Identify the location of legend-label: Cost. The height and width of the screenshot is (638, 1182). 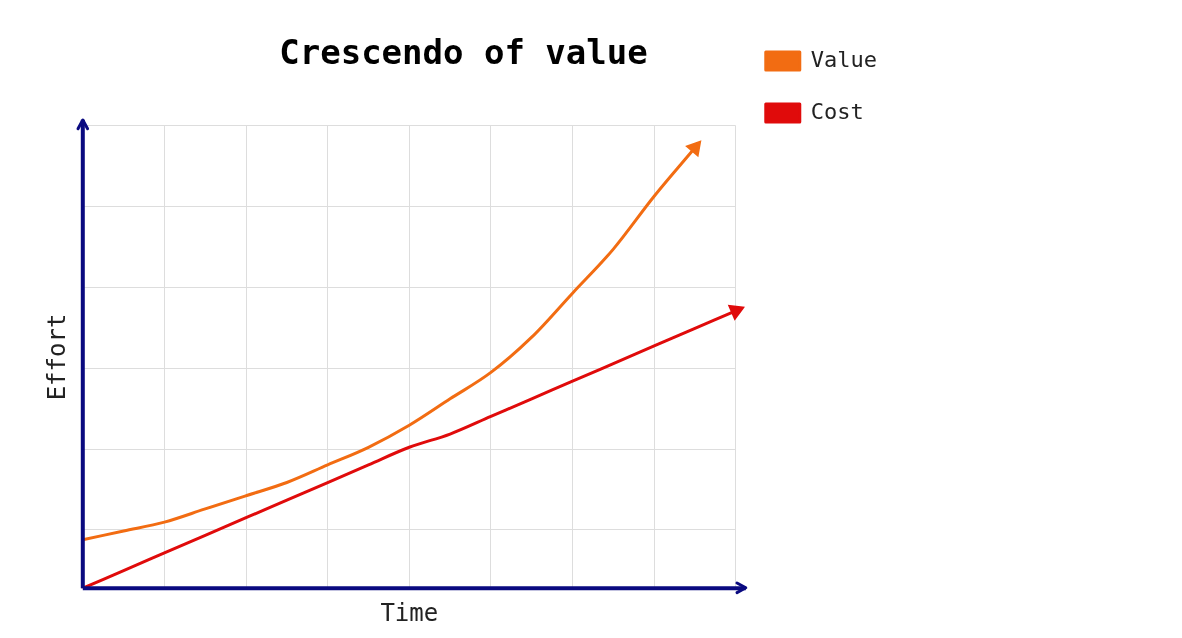
(837, 111).